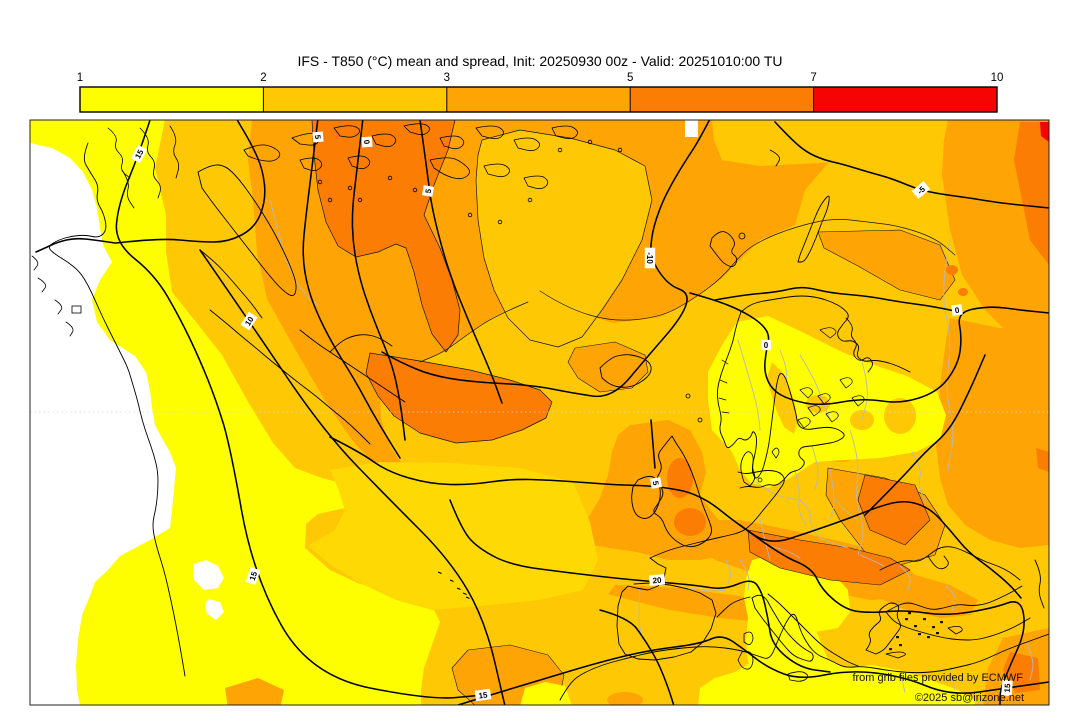 This screenshot has height=718, width=1080. What do you see at coordinates (80, 78) in the screenshot?
I see `svg-text: 1` at bounding box center [80, 78].